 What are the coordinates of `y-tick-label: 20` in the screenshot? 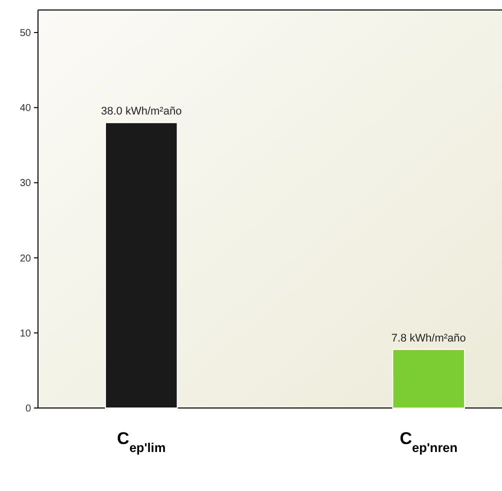 It's located at (26, 258).